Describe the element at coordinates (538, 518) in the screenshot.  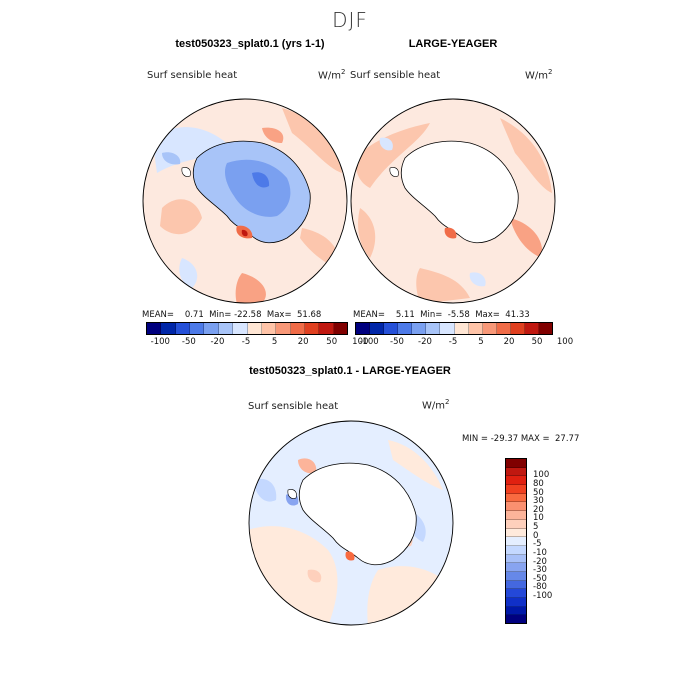
I see `colorbar-tick-label: 10` at that location.